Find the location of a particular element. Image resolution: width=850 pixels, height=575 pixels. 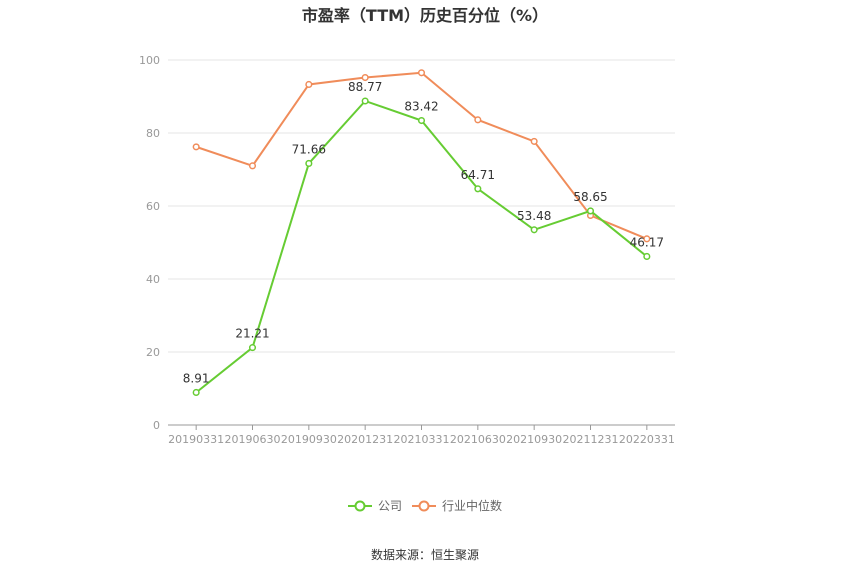

data-label: 71.66 is located at coordinates (309, 149).